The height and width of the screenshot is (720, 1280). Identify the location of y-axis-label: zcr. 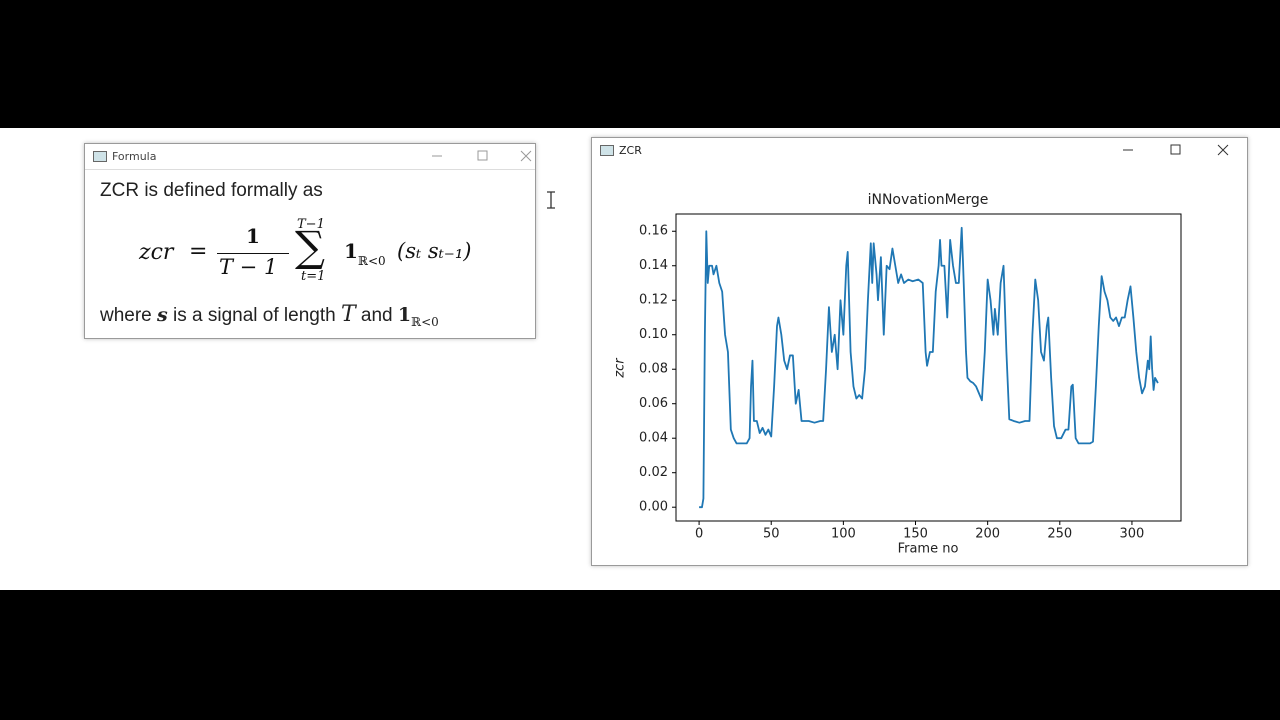
(620, 368).